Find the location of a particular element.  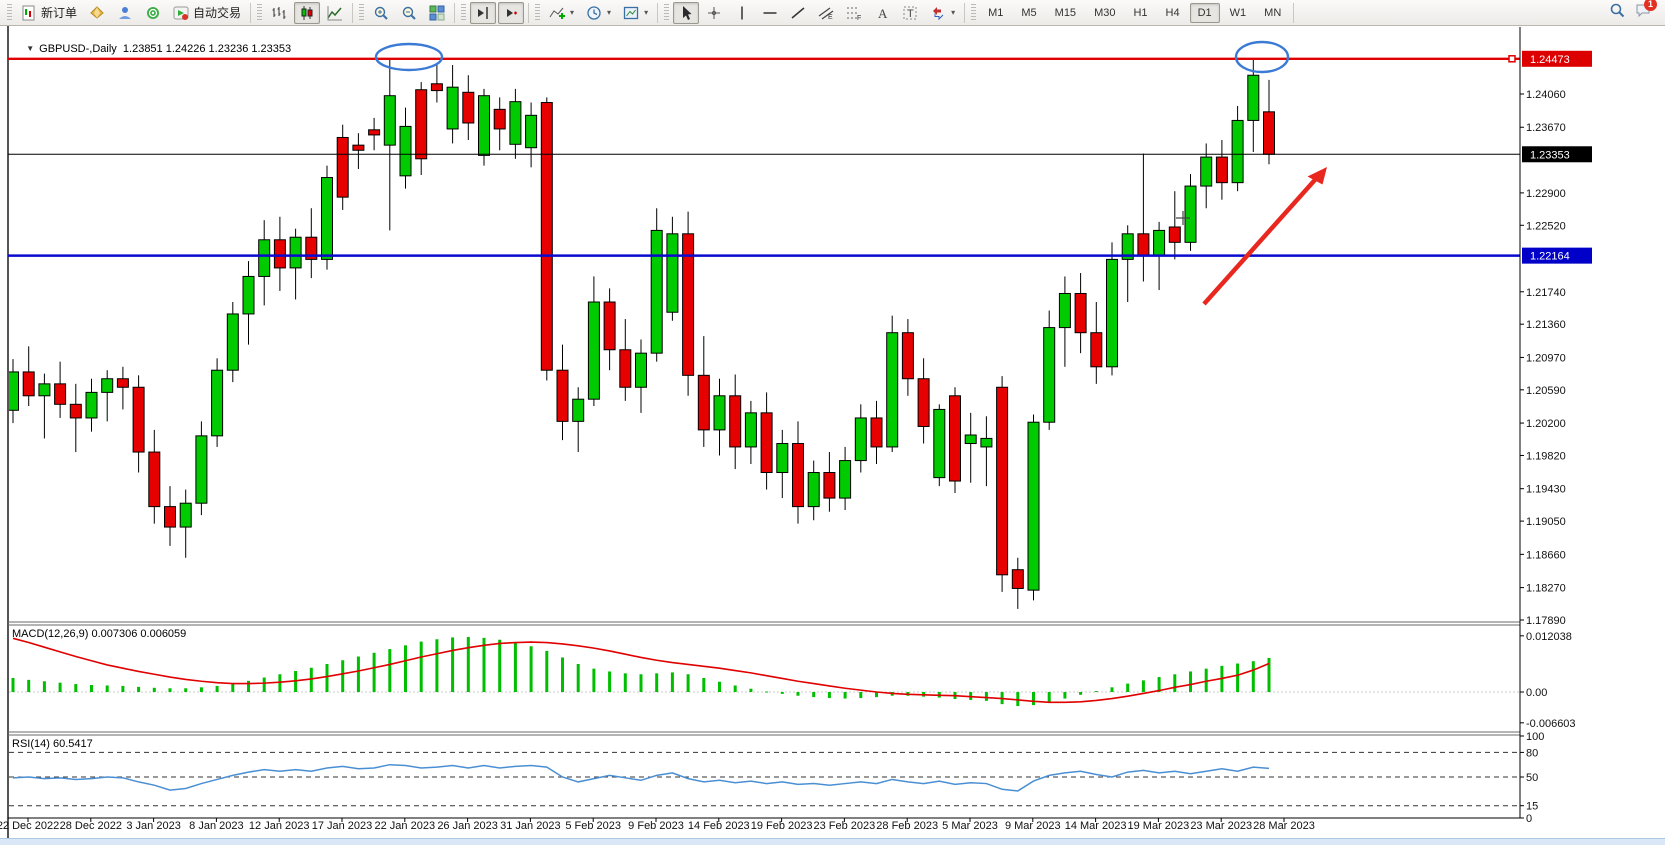

line-chart-button is located at coordinates (335, 13).